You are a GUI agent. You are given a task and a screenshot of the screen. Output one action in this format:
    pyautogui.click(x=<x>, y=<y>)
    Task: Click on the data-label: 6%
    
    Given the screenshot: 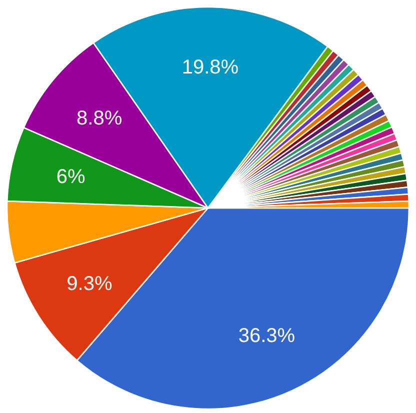 What is the action you would take?
    pyautogui.click(x=71, y=177)
    